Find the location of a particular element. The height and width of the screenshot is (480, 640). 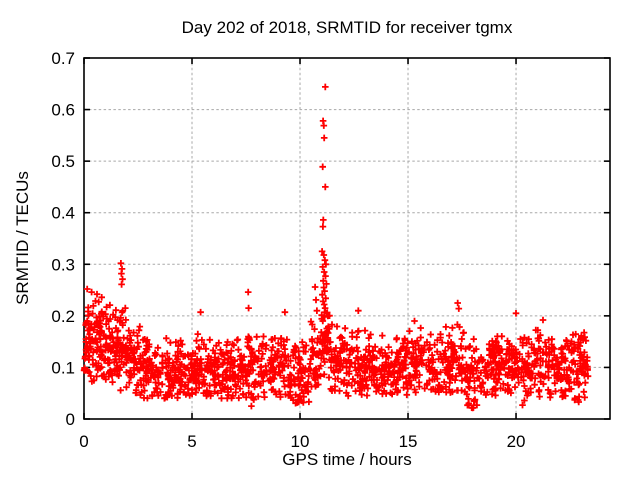

y-tick-label: 0.5 is located at coordinates (63, 161).